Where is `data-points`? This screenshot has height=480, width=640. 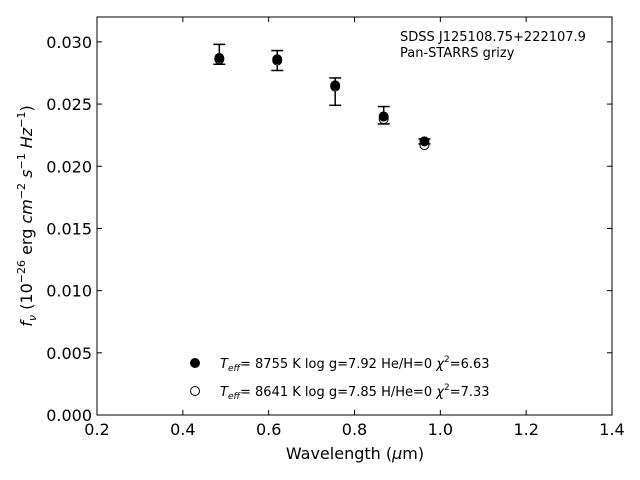 data-points is located at coordinates (322, 102).